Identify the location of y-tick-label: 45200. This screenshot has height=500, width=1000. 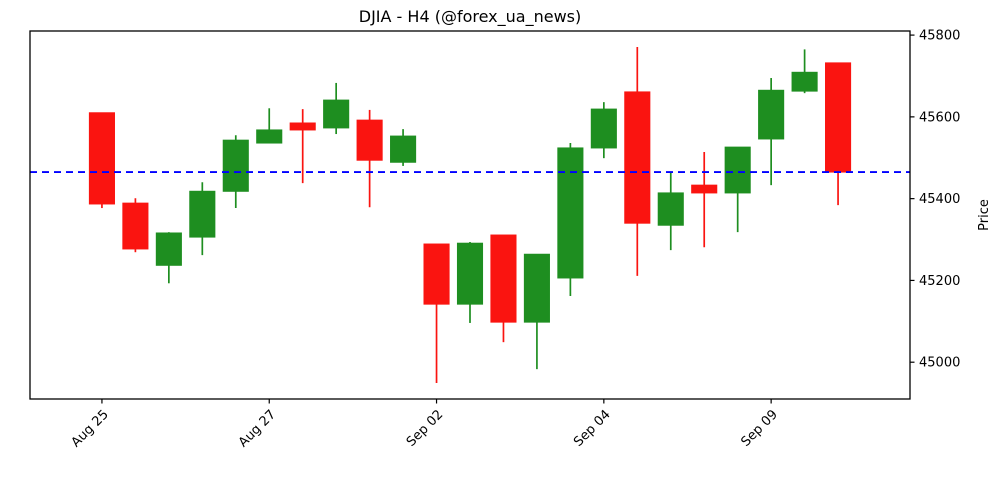
(939, 281).